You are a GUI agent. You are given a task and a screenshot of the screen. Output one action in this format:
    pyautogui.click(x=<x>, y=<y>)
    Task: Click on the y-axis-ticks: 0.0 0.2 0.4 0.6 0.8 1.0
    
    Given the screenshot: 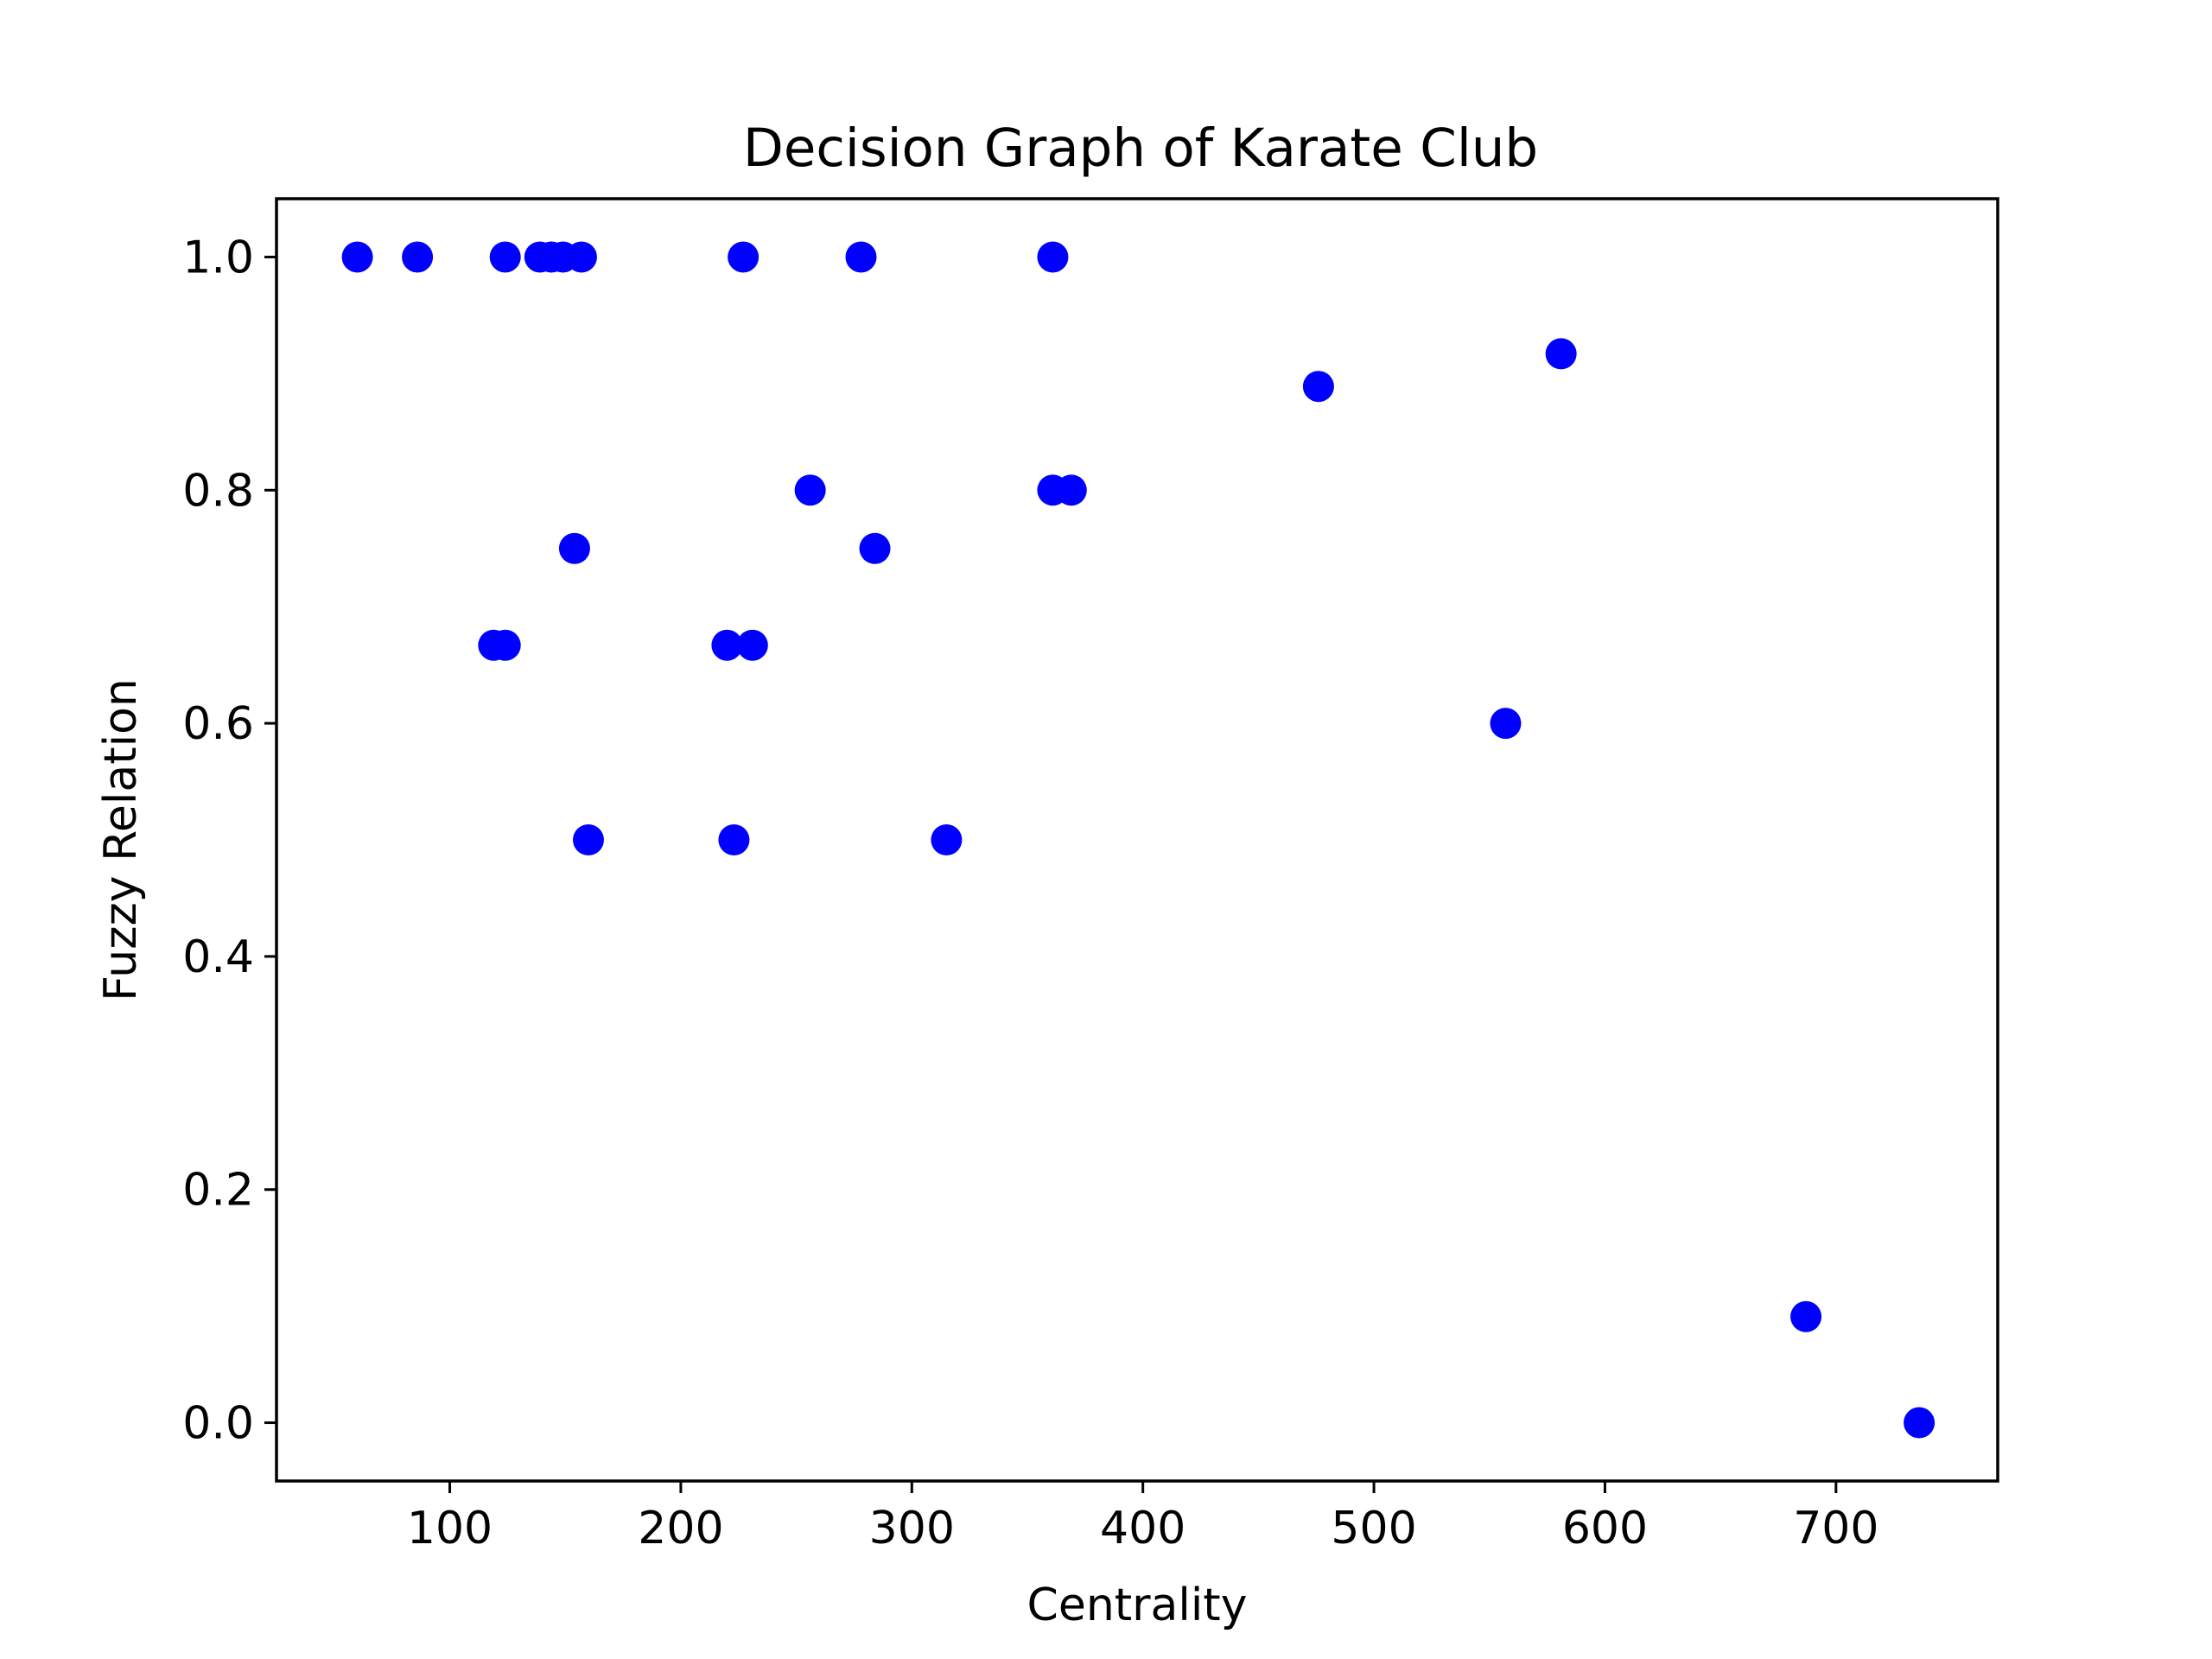 What is the action you would take?
    pyautogui.click(x=229, y=841)
    